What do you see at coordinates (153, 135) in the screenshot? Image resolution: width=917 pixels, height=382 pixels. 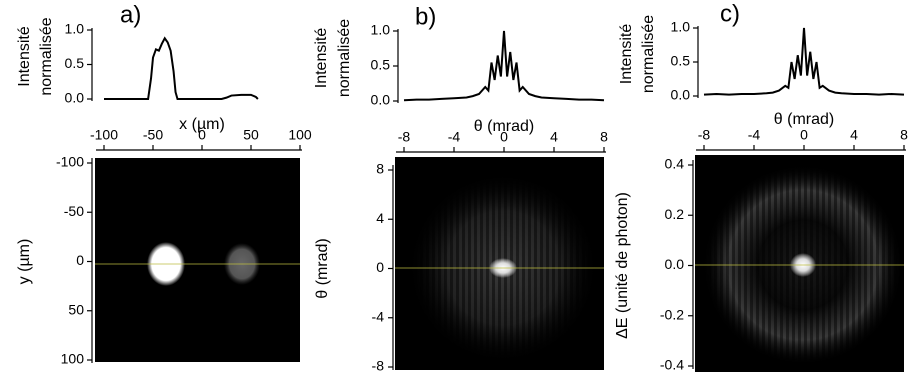 I see `x-tick-label: -50` at bounding box center [153, 135].